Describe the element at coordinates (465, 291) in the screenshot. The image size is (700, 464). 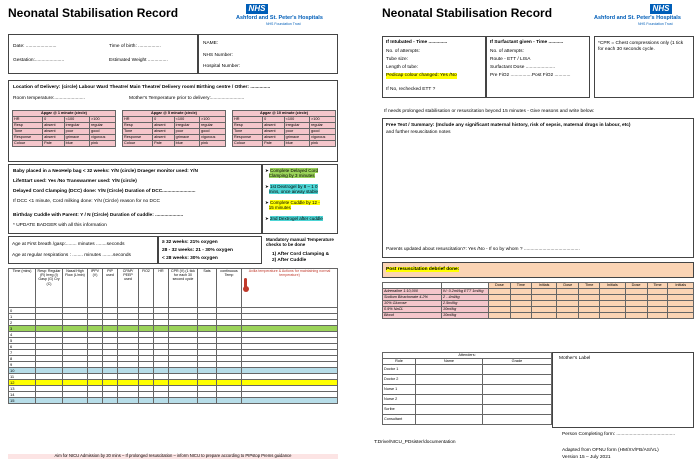
I see `drug-dose: IV: 0.2ml/kg ETT 1ml/kg` at that location.